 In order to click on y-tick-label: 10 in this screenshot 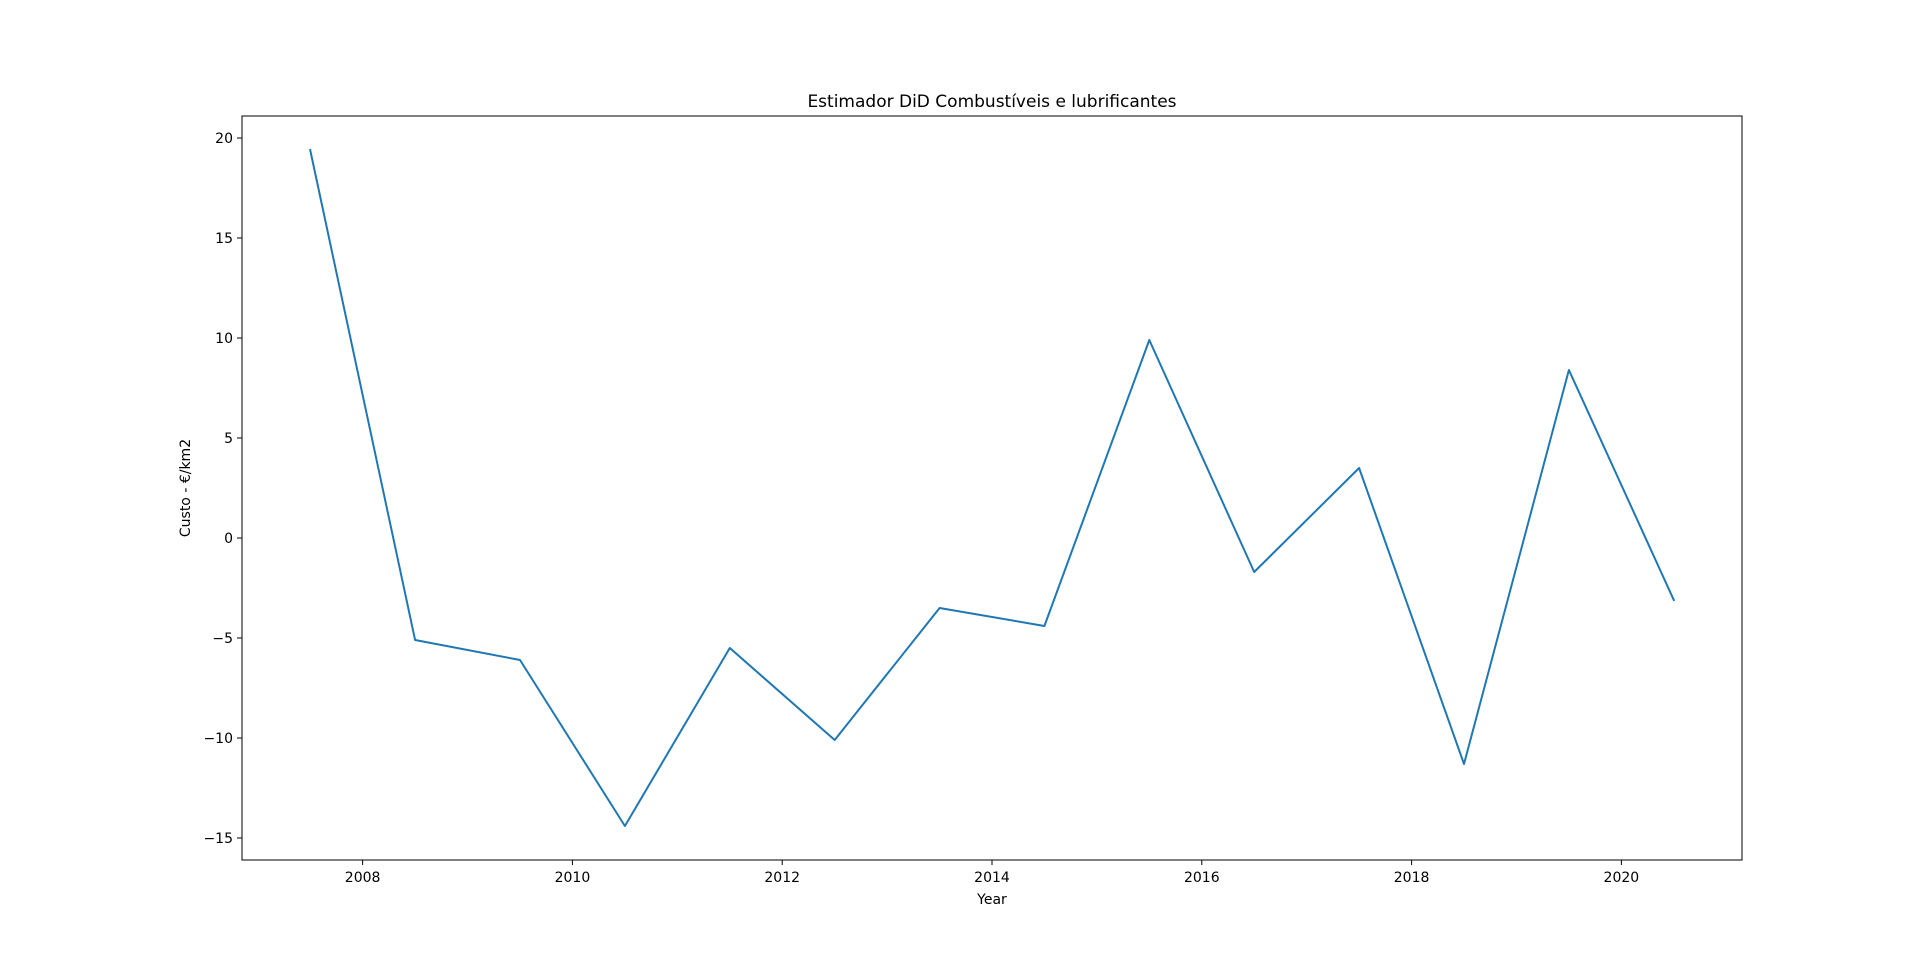, I will do `click(224, 339)`.